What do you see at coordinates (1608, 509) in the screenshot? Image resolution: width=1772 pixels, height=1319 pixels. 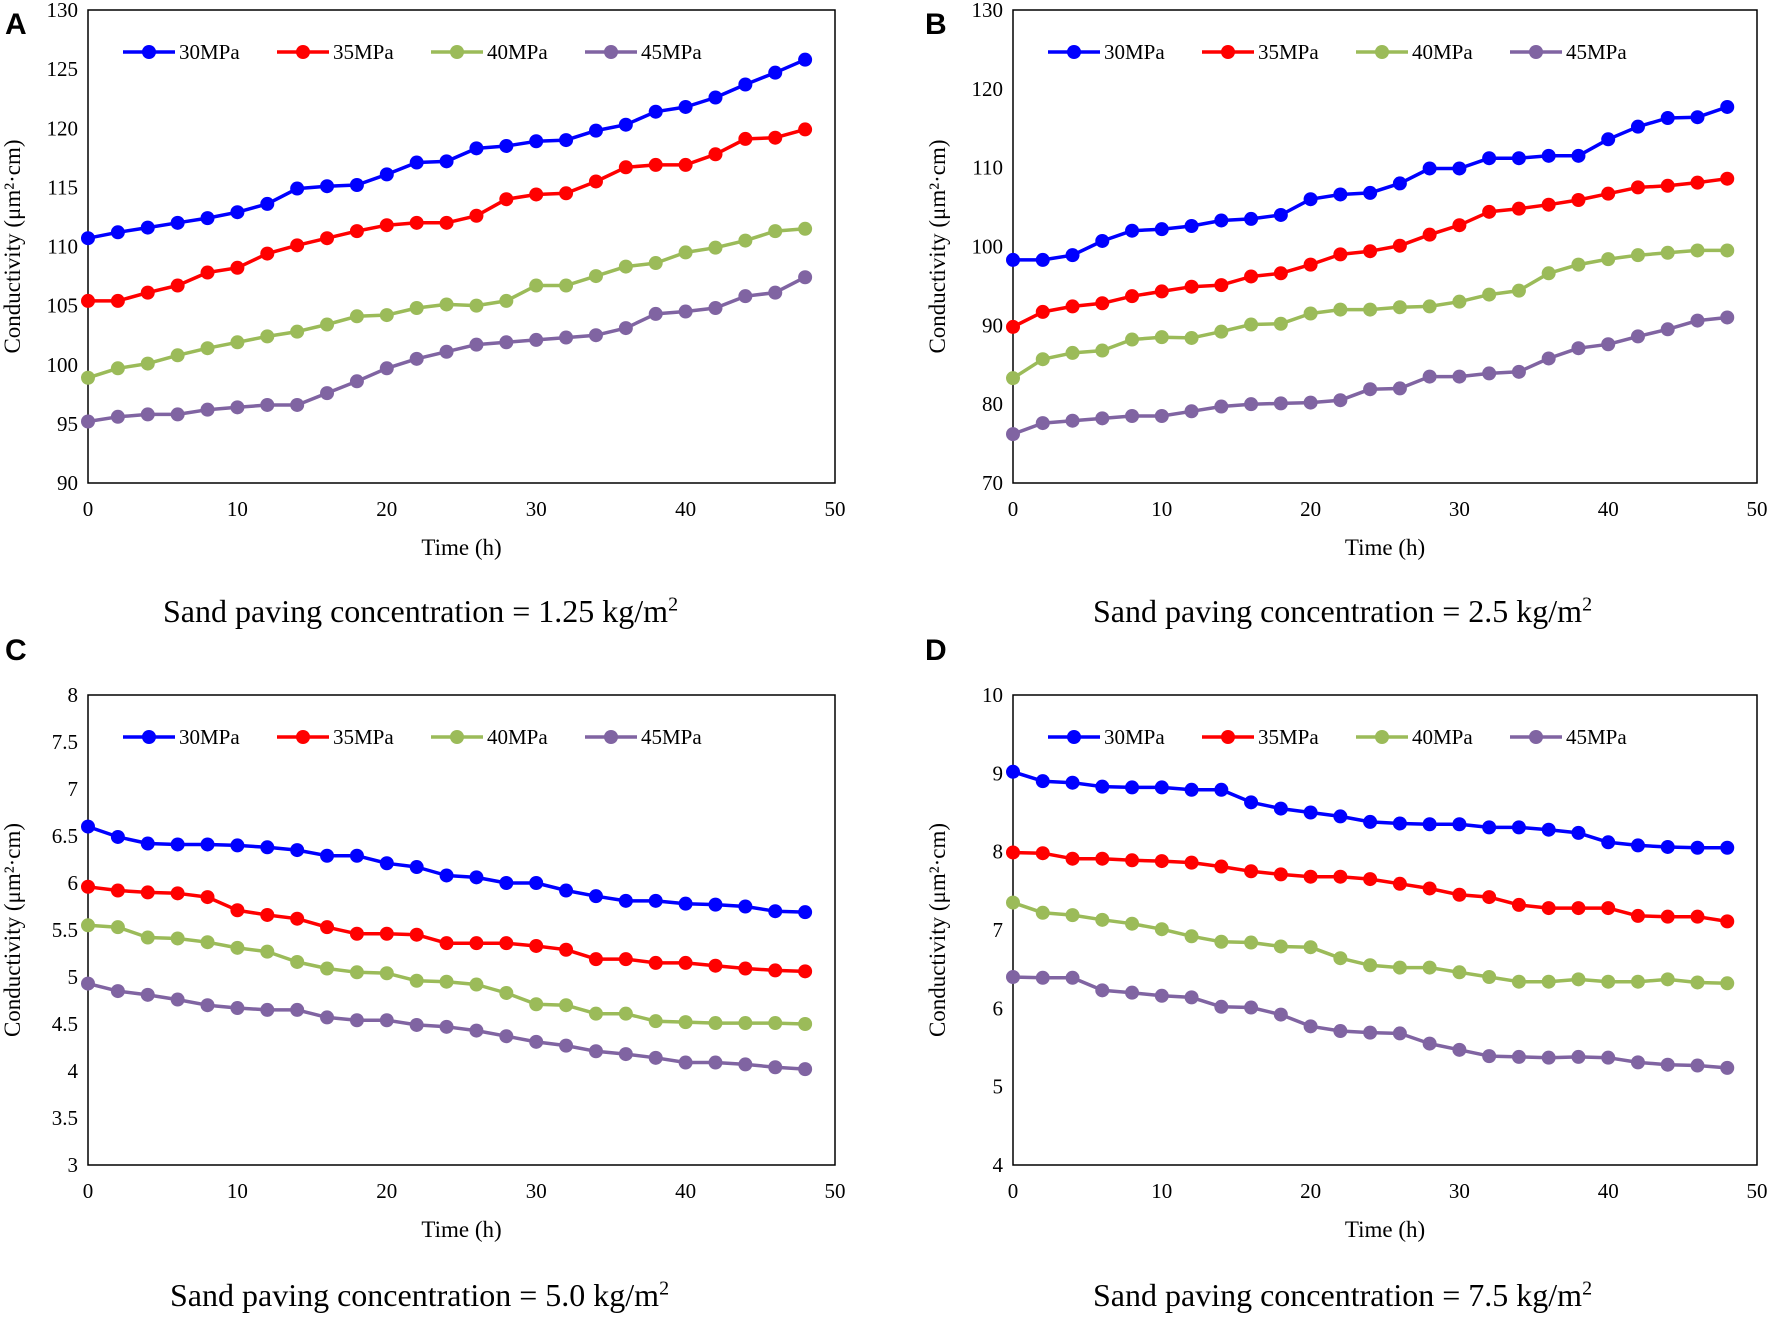 I see `x-tick-label: 40` at bounding box center [1608, 509].